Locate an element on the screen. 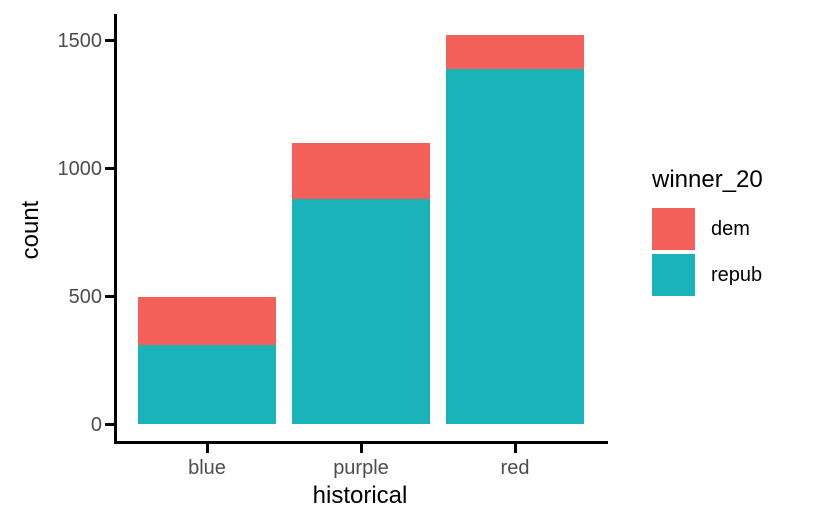 The height and width of the screenshot is (528, 816). legend-label-dem: dem is located at coordinates (730, 228).